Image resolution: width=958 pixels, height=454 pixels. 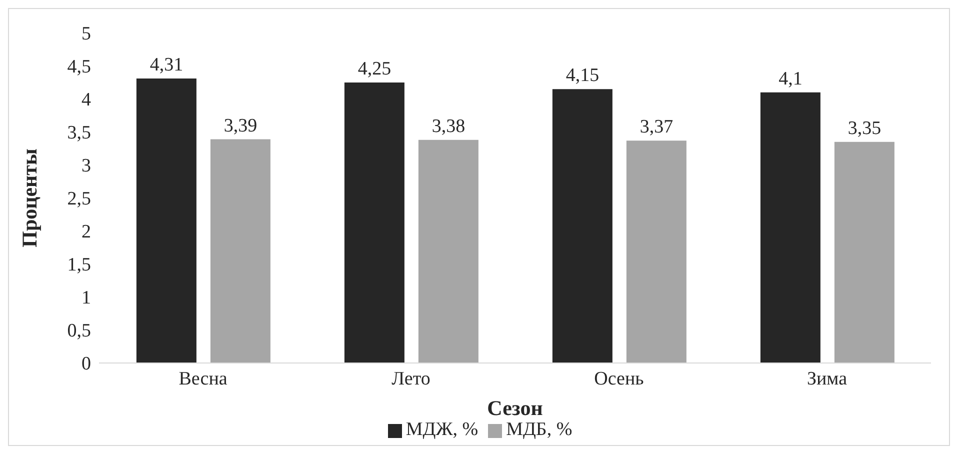 I want to click on data-label: 3,35, so click(x=865, y=128).